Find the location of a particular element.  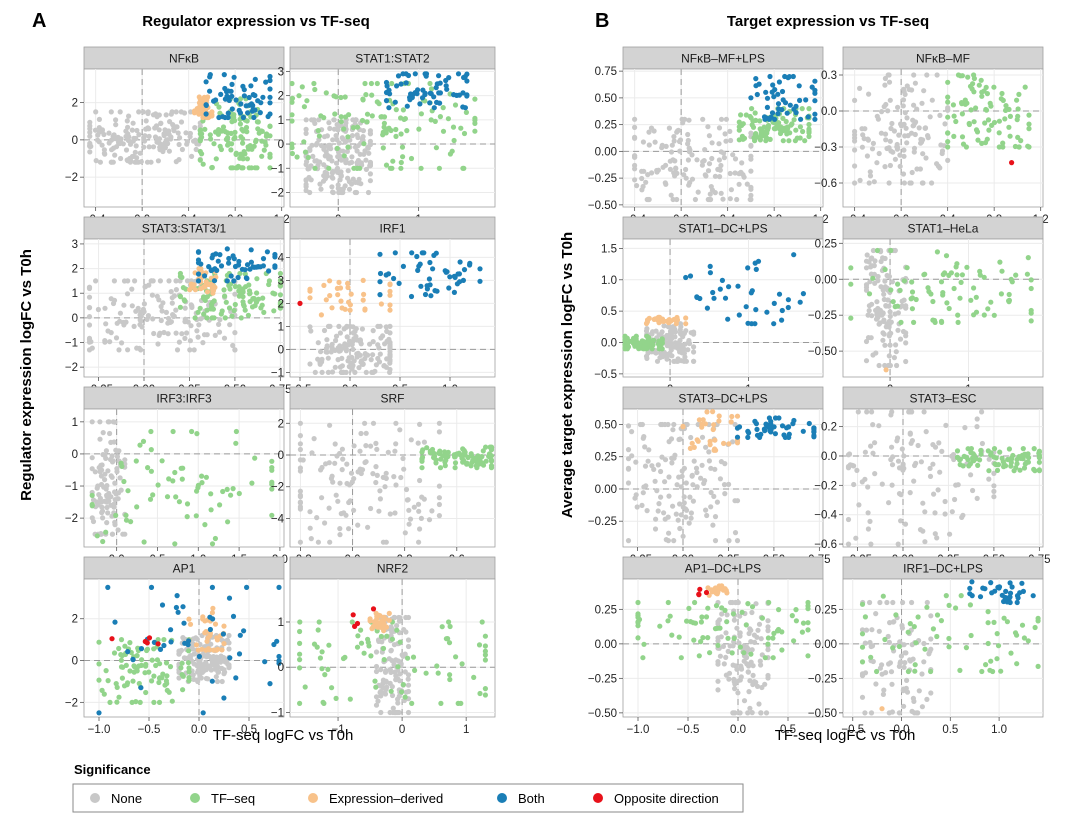

y-tick-label: 0.50 is located at coordinates (606, 99).